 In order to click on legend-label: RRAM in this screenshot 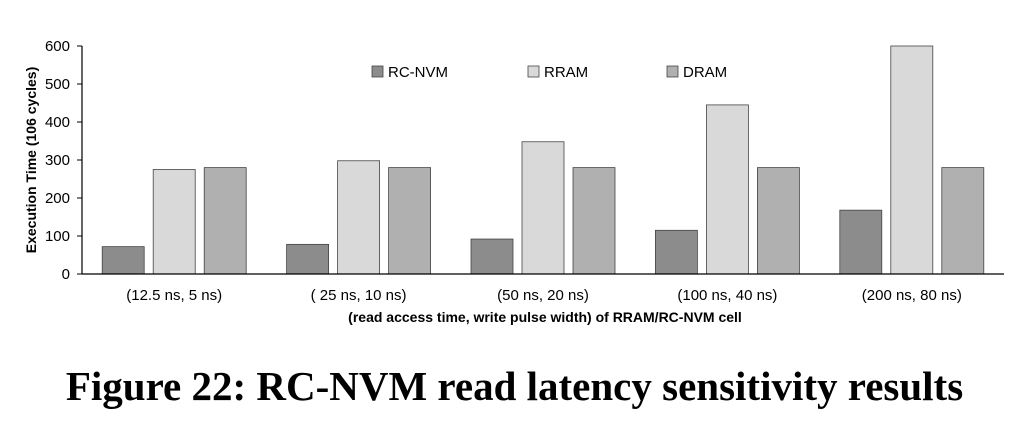, I will do `click(566, 72)`.